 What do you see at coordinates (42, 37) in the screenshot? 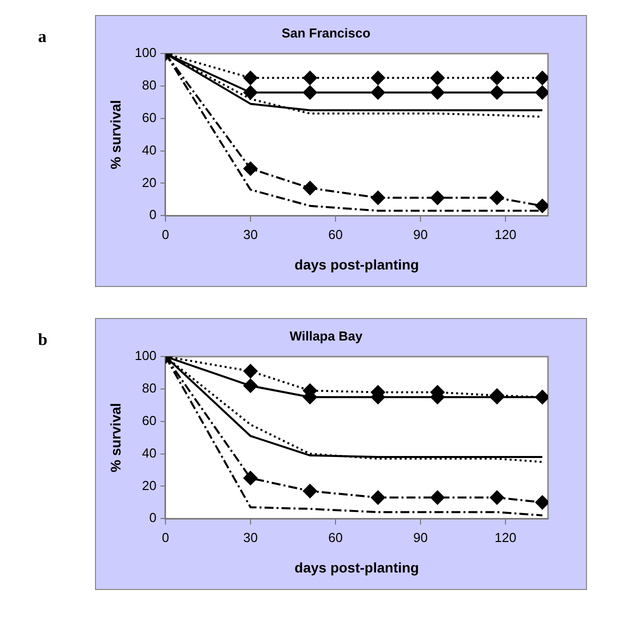
I see `text: a` at bounding box center [42, 37].